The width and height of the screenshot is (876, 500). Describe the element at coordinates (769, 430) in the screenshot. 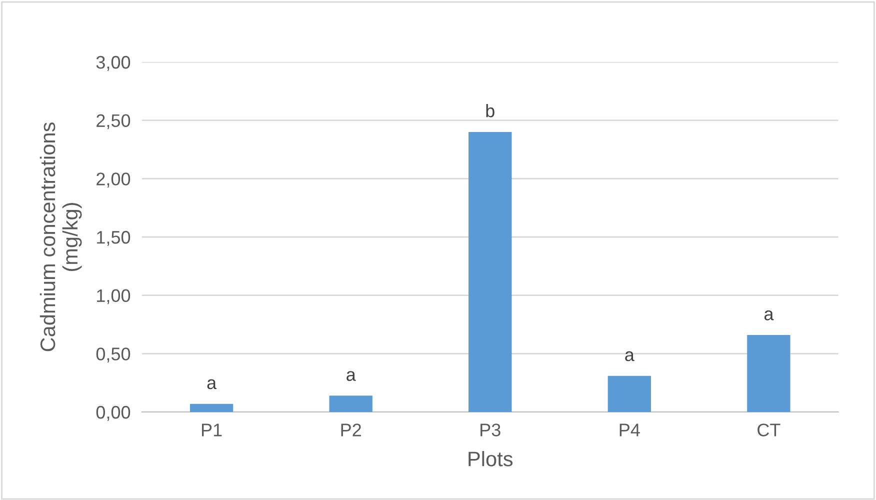

I see `x-tick-label: CT` at that location.